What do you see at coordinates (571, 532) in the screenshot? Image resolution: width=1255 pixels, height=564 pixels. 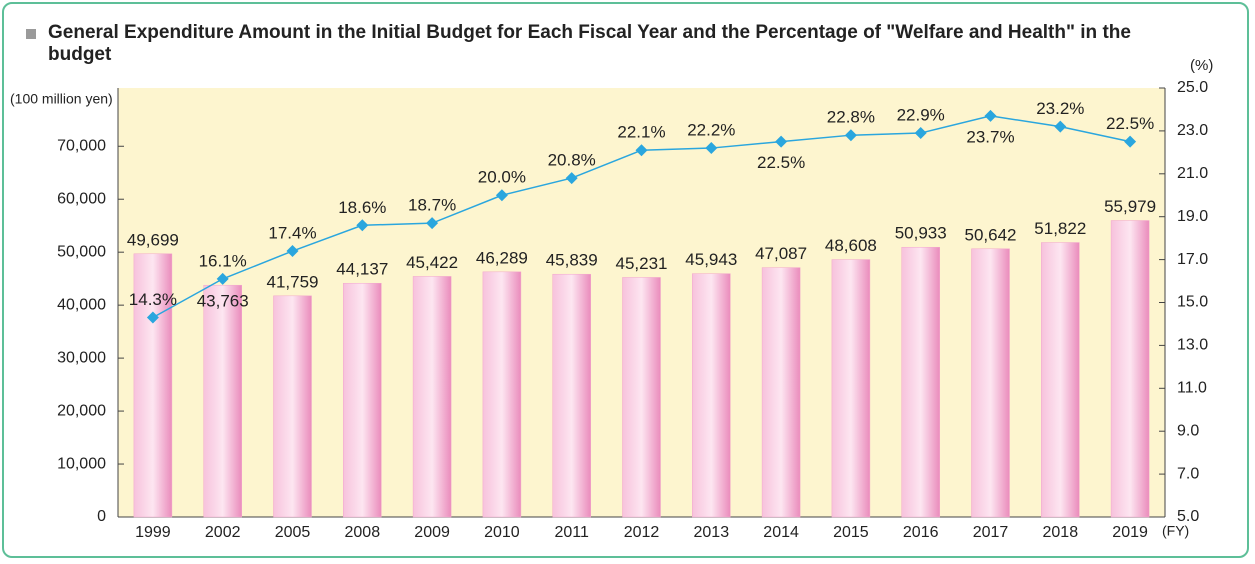 I see `x-tick-label: 2011` at bounding box center [571, 532].